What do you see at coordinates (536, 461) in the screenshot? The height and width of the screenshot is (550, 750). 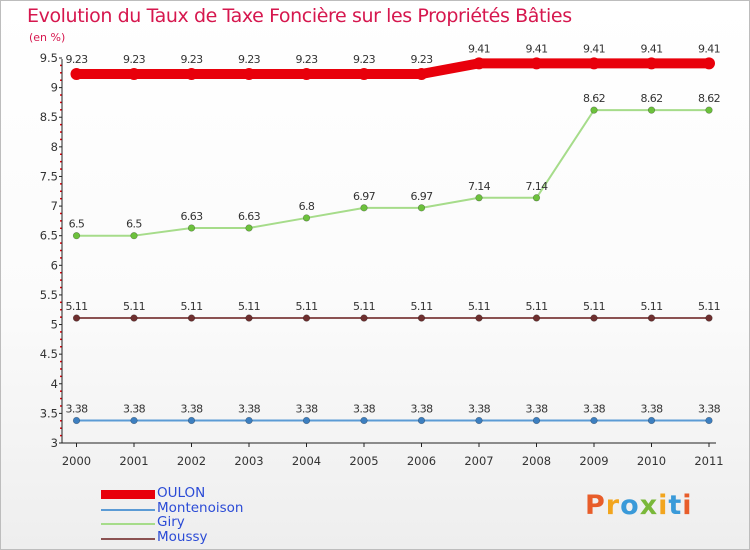 I see `x-tick-label: 2008` at bounding box center [536, 461].